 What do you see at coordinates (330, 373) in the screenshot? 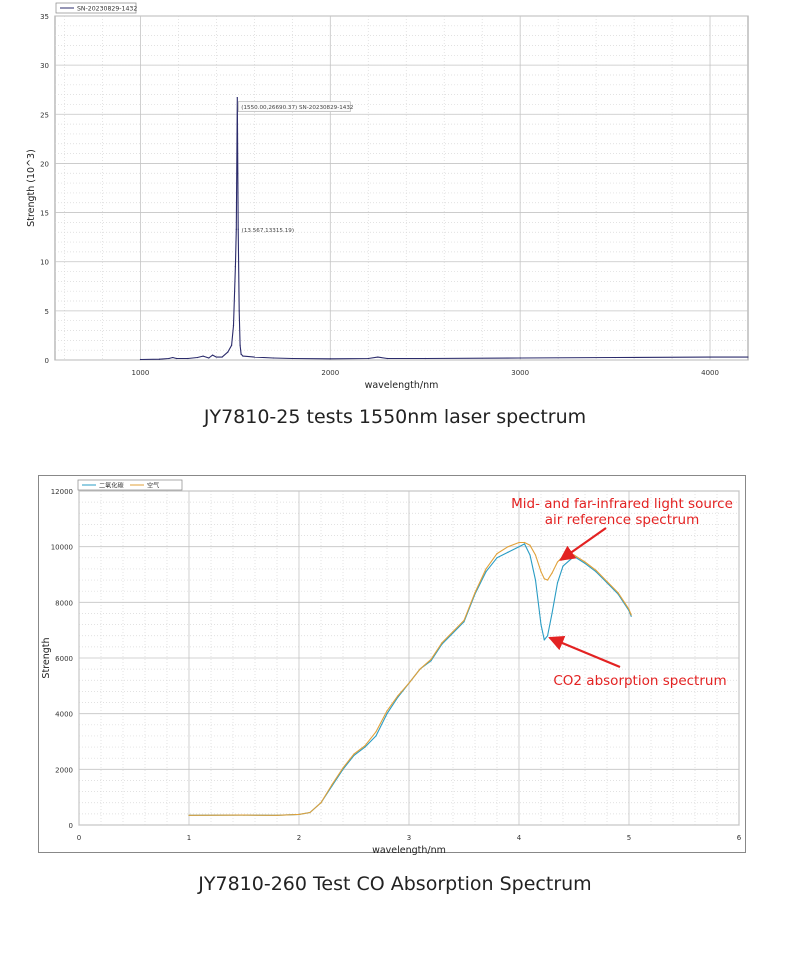
I see `x-tick-label: 2000` at bounding box center [330, 373].